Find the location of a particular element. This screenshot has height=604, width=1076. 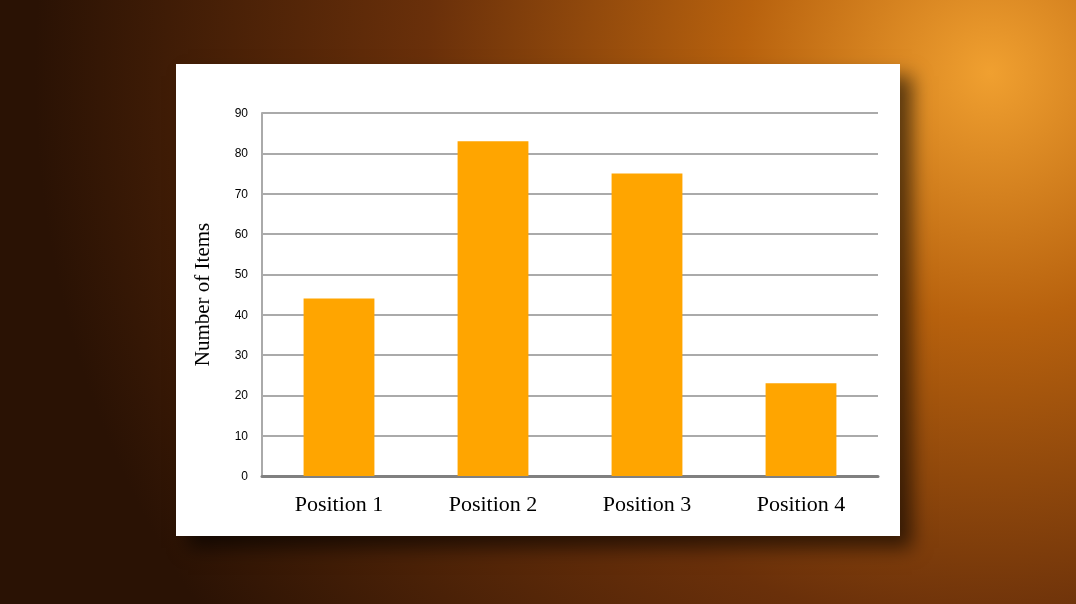

x-tick-label: Position 4 is located at coordinates (801, 503).